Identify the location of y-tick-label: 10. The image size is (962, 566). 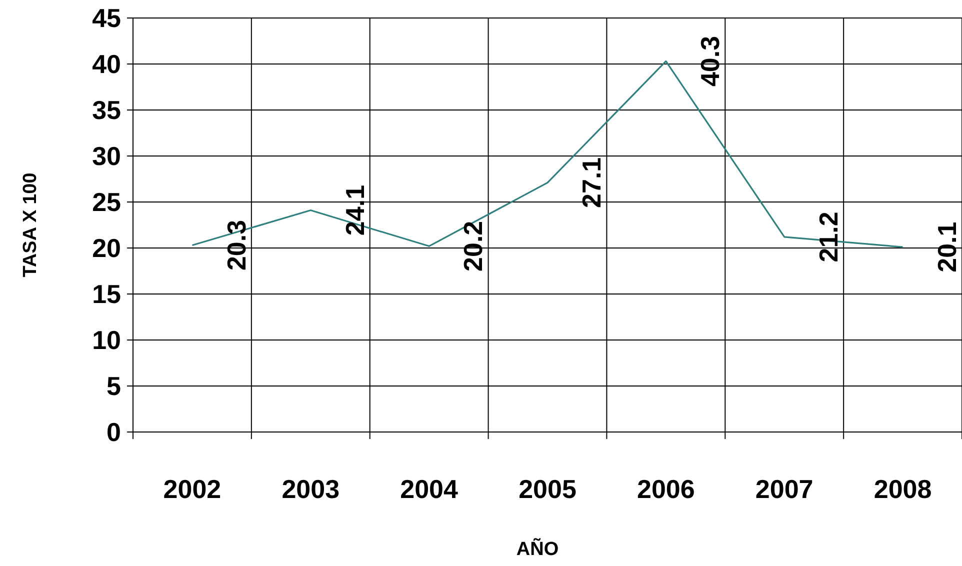
(106, 340).